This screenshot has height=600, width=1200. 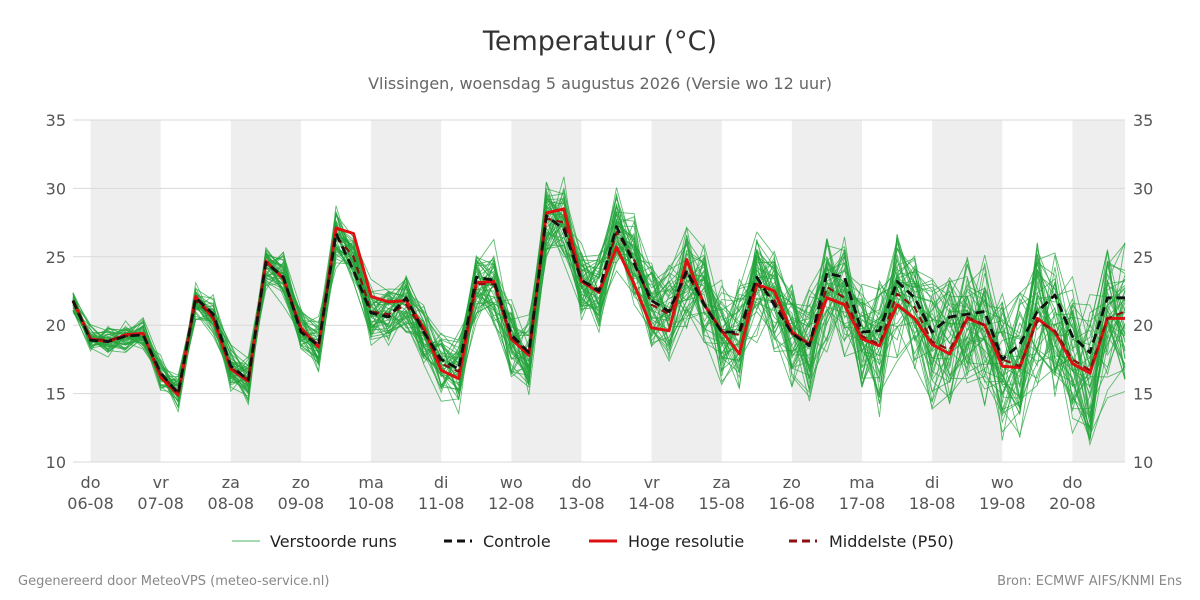 What do you see at coordinates (686, 541) in the screenshot?
I see `legend-label-3: Hoge resolutie` at bounding box center [686, 541].